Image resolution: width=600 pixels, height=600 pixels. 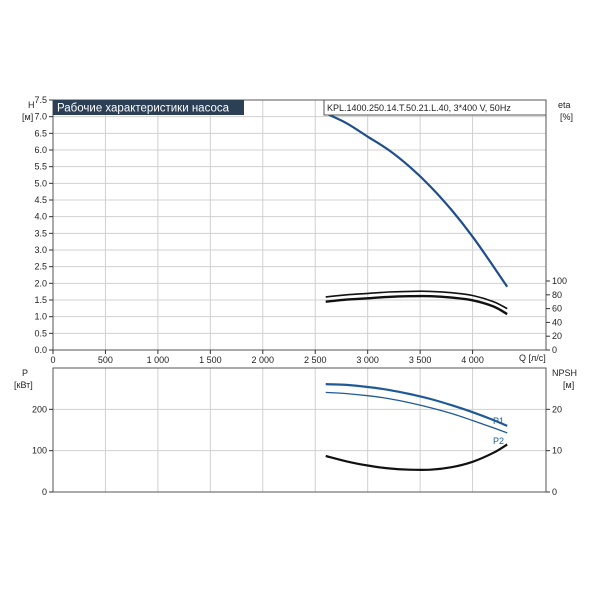 I want to click on x-tick-label: 500, so click(x=105, y=360).